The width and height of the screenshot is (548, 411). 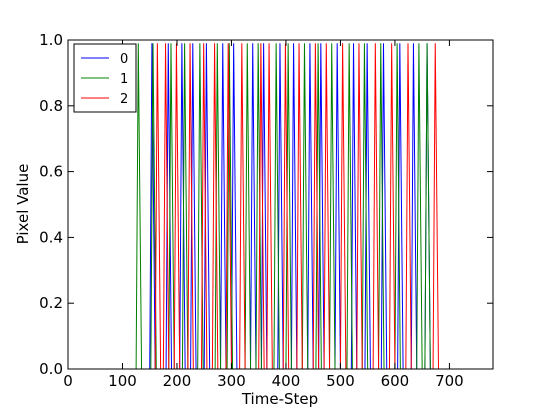 I want to click on x-tick-label: 500, so click(x=340, y=381).